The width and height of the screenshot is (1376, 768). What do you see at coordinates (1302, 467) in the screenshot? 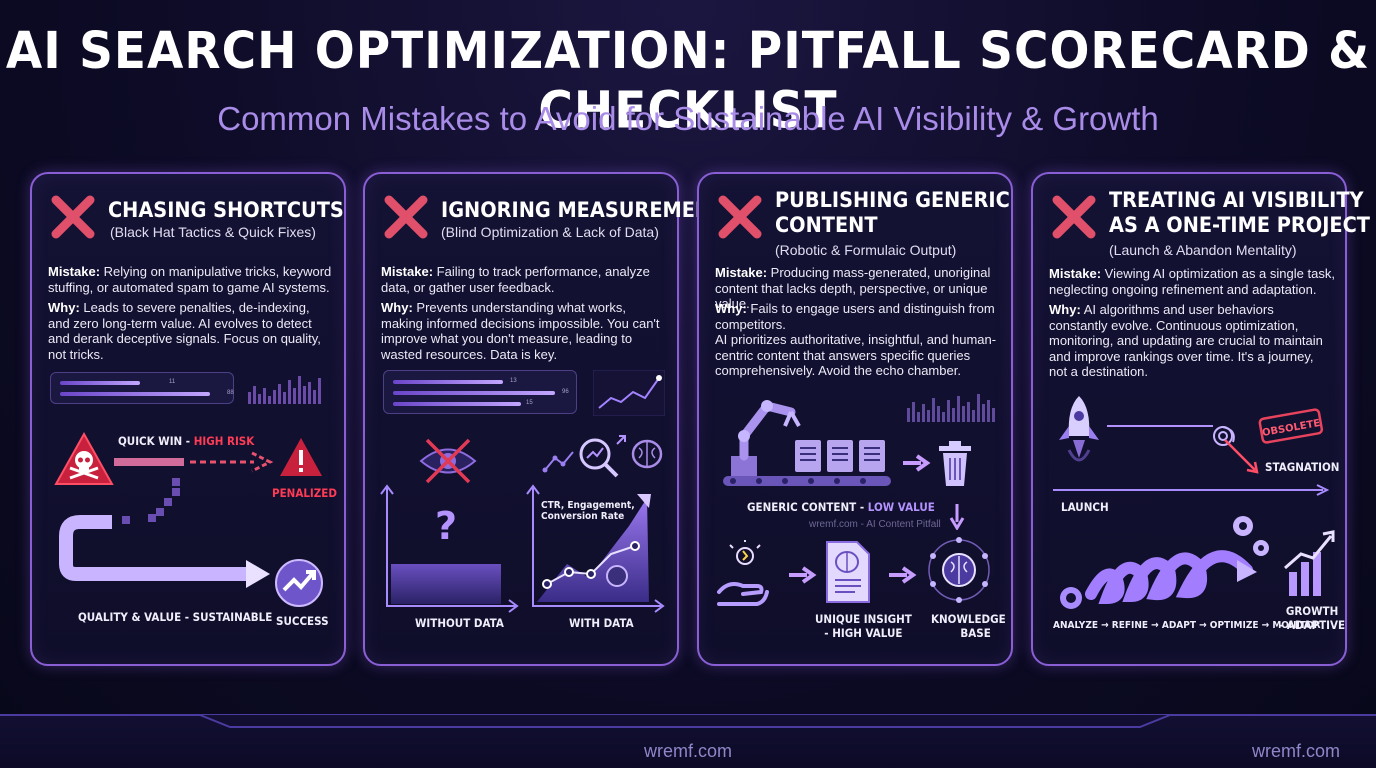
I see `stagnation-label: STAGNATION` at bounding box center [1302, 467].